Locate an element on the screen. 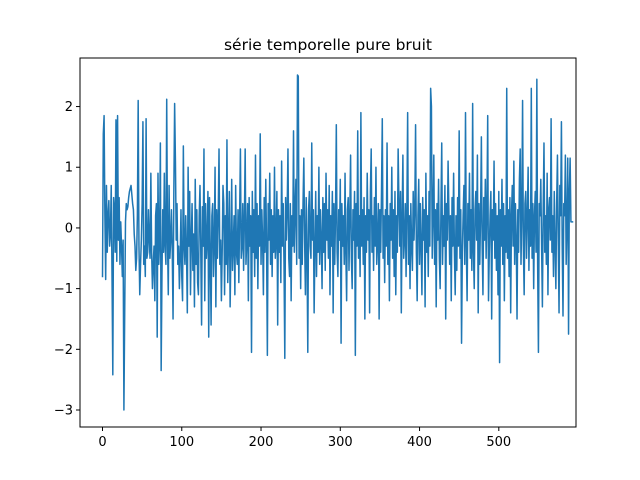 Image resolution: width=640 pixels, height=480 pixels. x-tick-label: 400 is located at coordinates (419, 442).